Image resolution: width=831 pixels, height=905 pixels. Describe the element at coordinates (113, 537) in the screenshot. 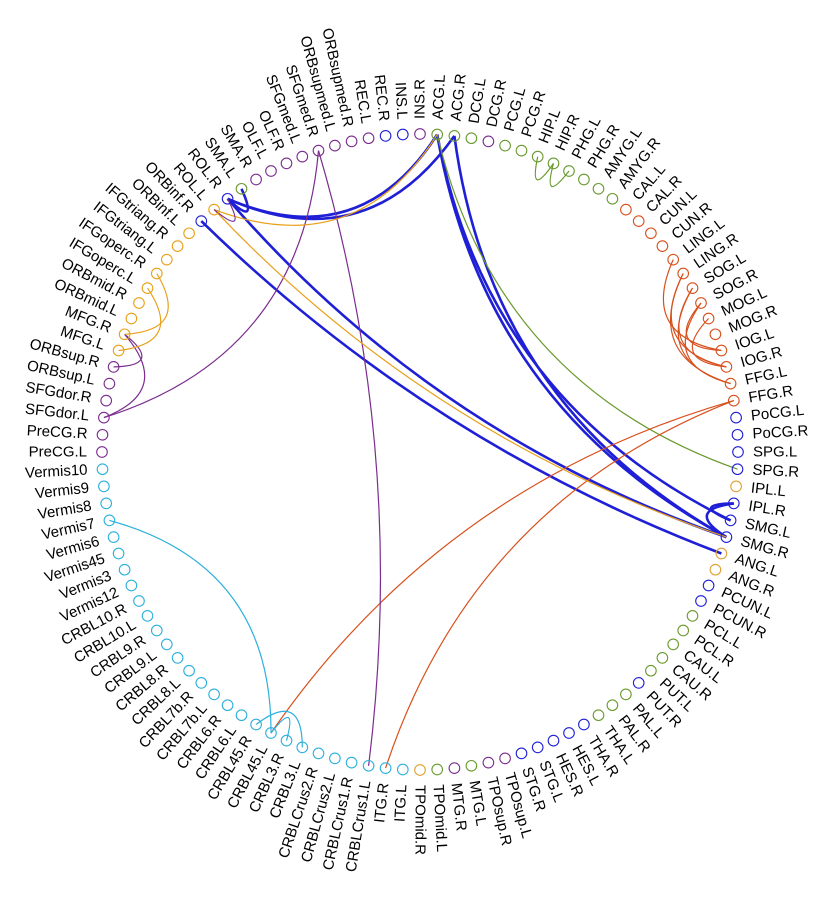

I see `node-vermis6` at that location.